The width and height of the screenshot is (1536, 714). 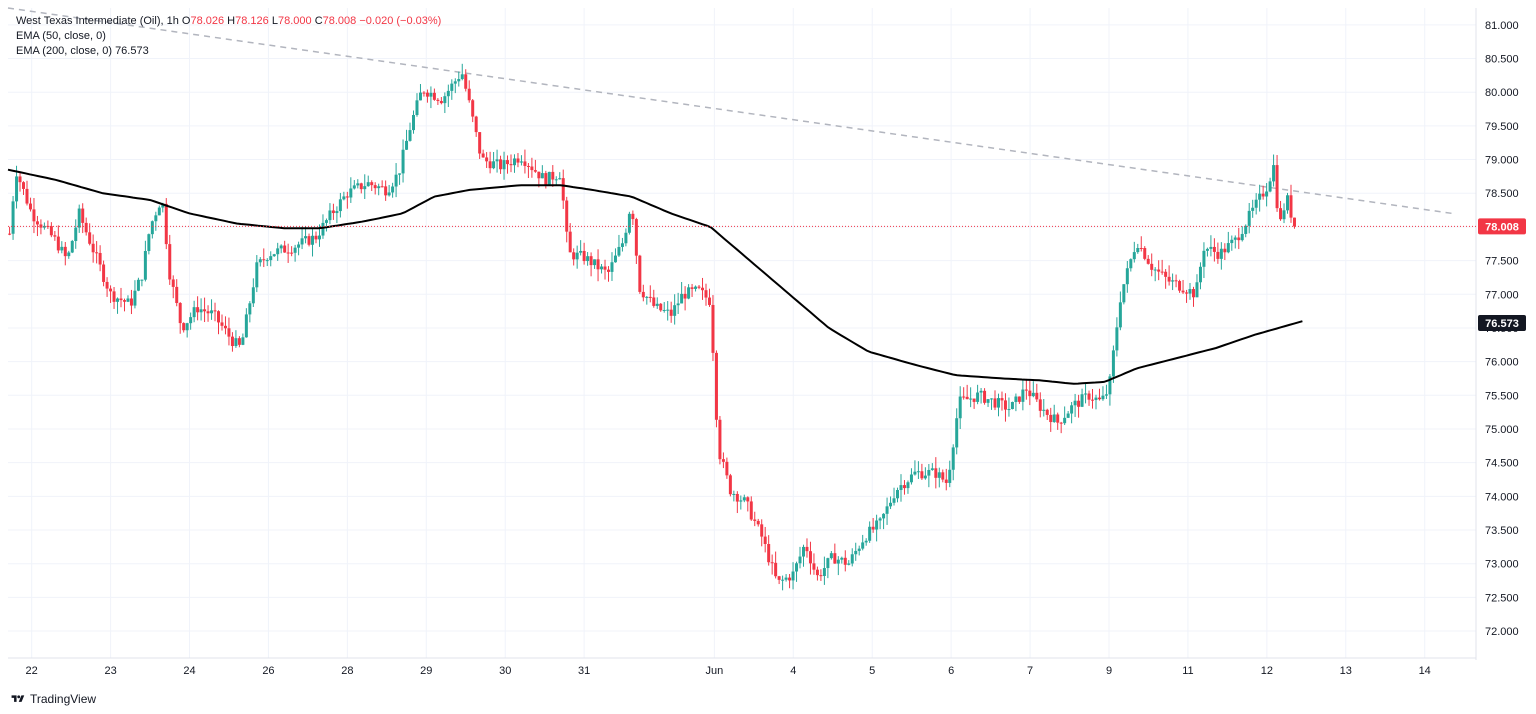 What do you see at coordinates (505, 671) in the screenshot?
I see `x-tick-label: 30` at bounding box center [505, 671].